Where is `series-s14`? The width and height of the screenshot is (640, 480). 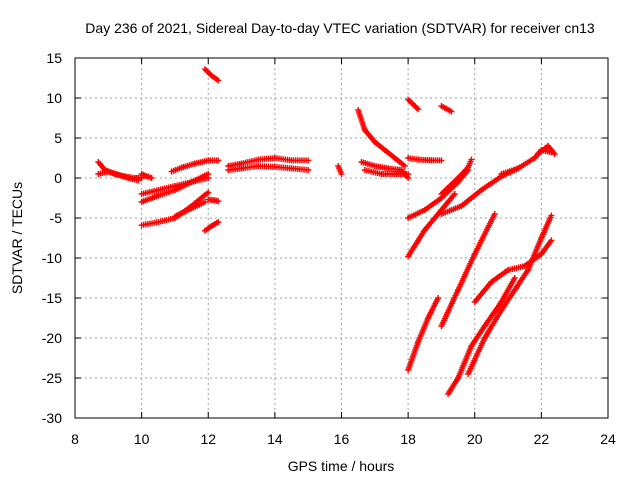
series-s14 is located at coordinates (340, 170).